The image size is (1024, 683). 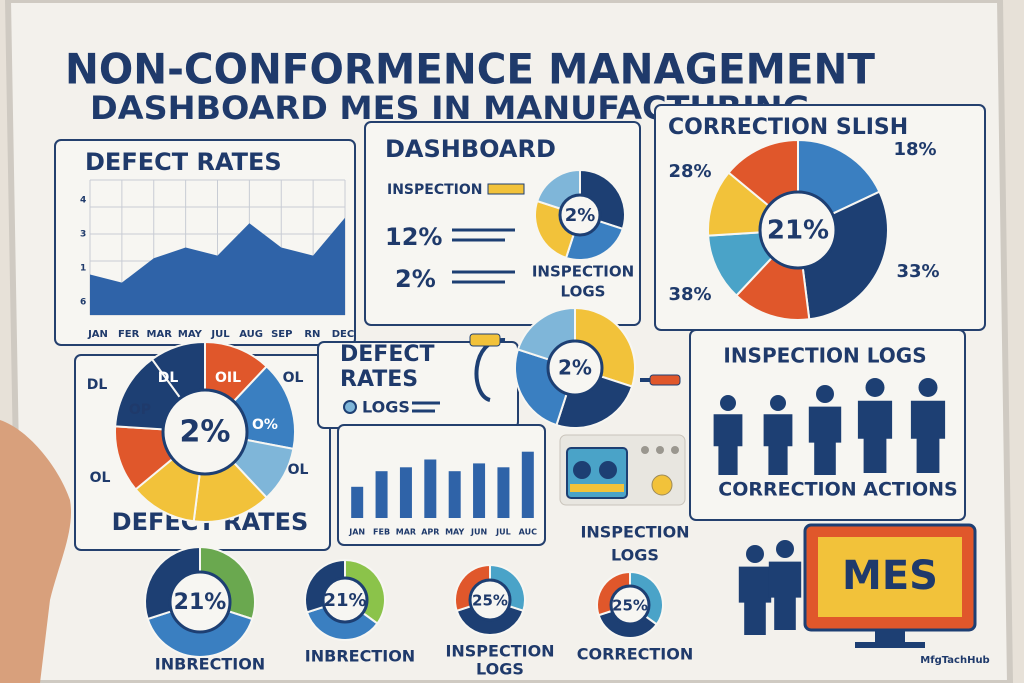 What do you see at coordinates (97, 334) in the screenshot?
I see `x-tick-label: JAN` at bounding box center [97, 334].